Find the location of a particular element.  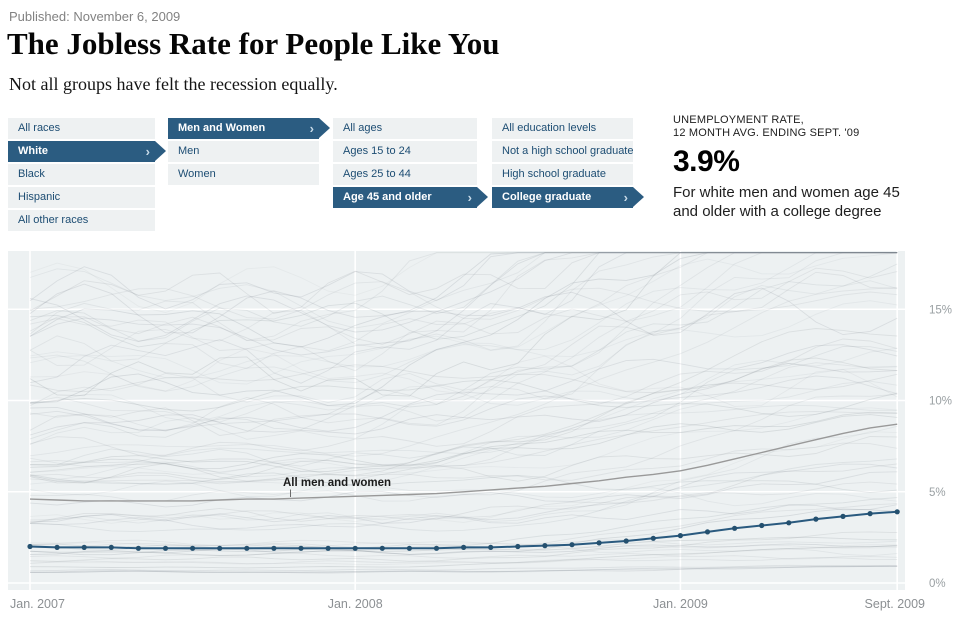

filter-item-label: Black is located at coordinates (31, 174).